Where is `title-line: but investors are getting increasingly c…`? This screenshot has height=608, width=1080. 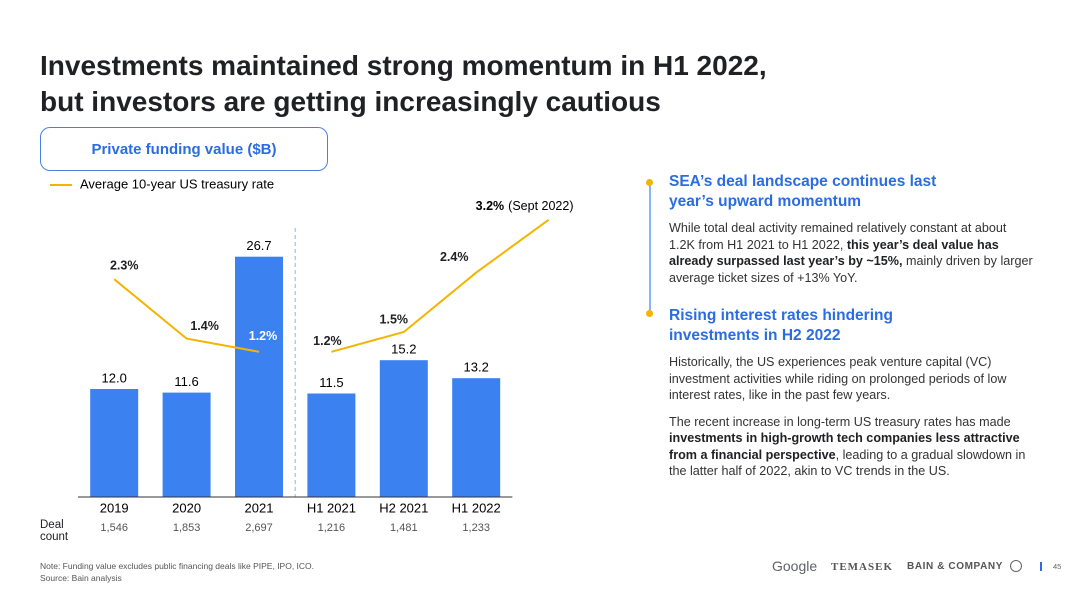 title-line: but investors are getting increasingly c… is located at coordinates (350, 101).